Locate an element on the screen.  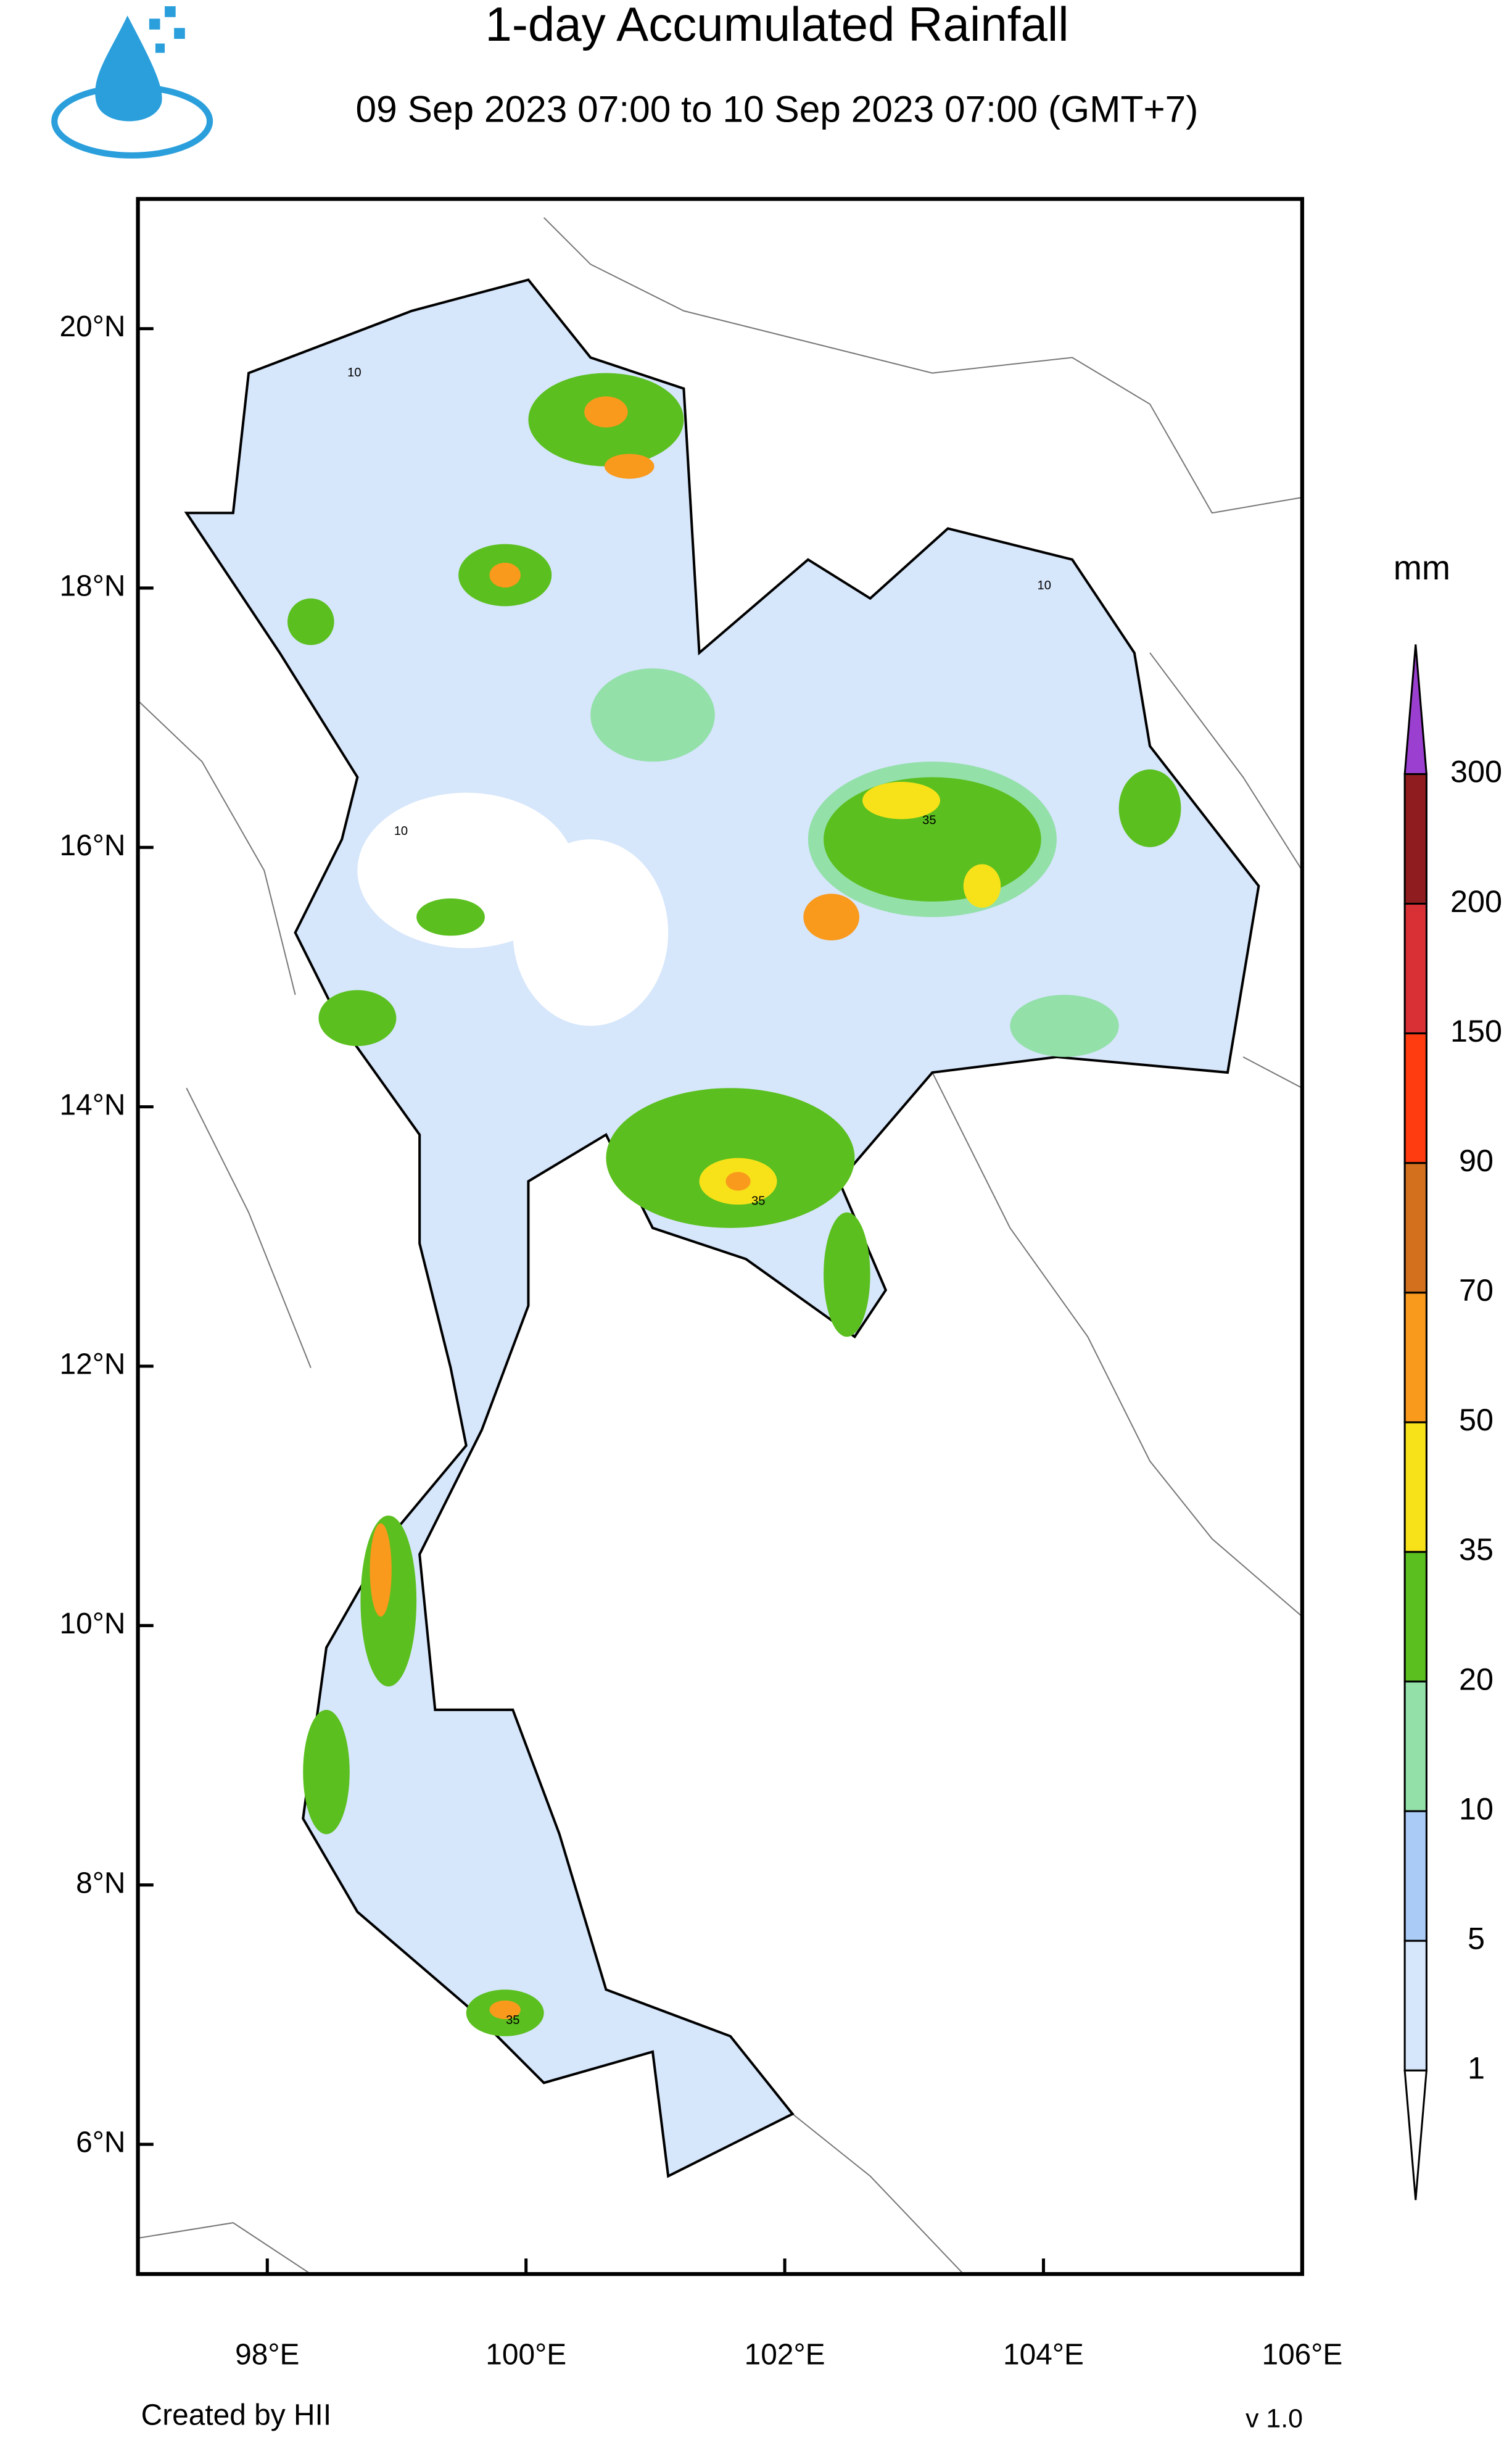
colorbar-label: 150 is located at coordinates (1476, 1030).